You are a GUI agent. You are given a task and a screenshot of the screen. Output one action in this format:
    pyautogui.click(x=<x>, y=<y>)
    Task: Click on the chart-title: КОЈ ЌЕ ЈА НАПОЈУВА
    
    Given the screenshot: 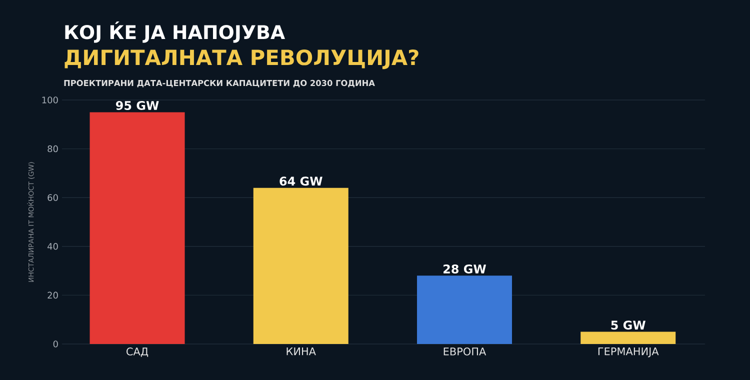 What is the action you would take?
    pyautogui.click(x=175, y=32)
    